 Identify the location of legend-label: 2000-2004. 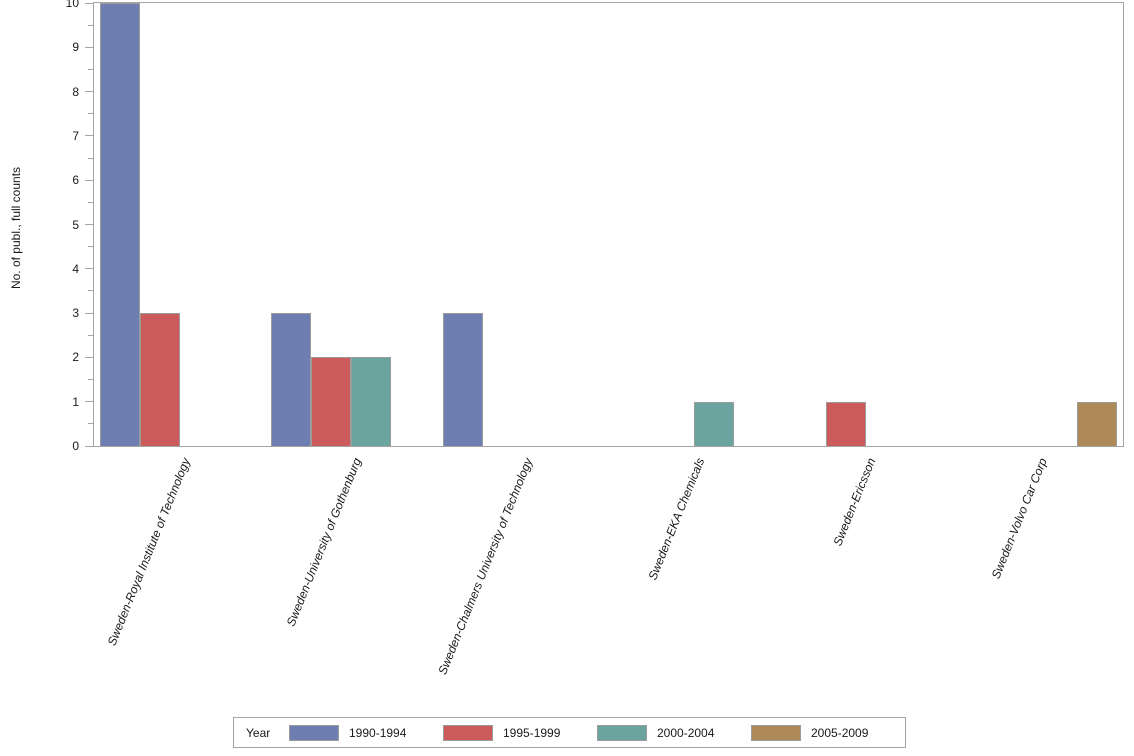
(686, 732).